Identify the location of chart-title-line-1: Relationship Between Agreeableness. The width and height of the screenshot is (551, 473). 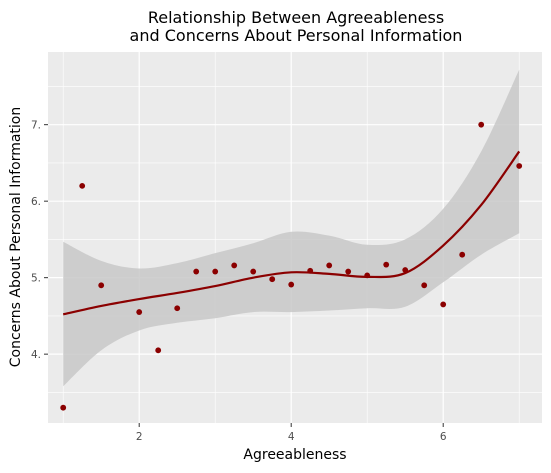
(296, 17).